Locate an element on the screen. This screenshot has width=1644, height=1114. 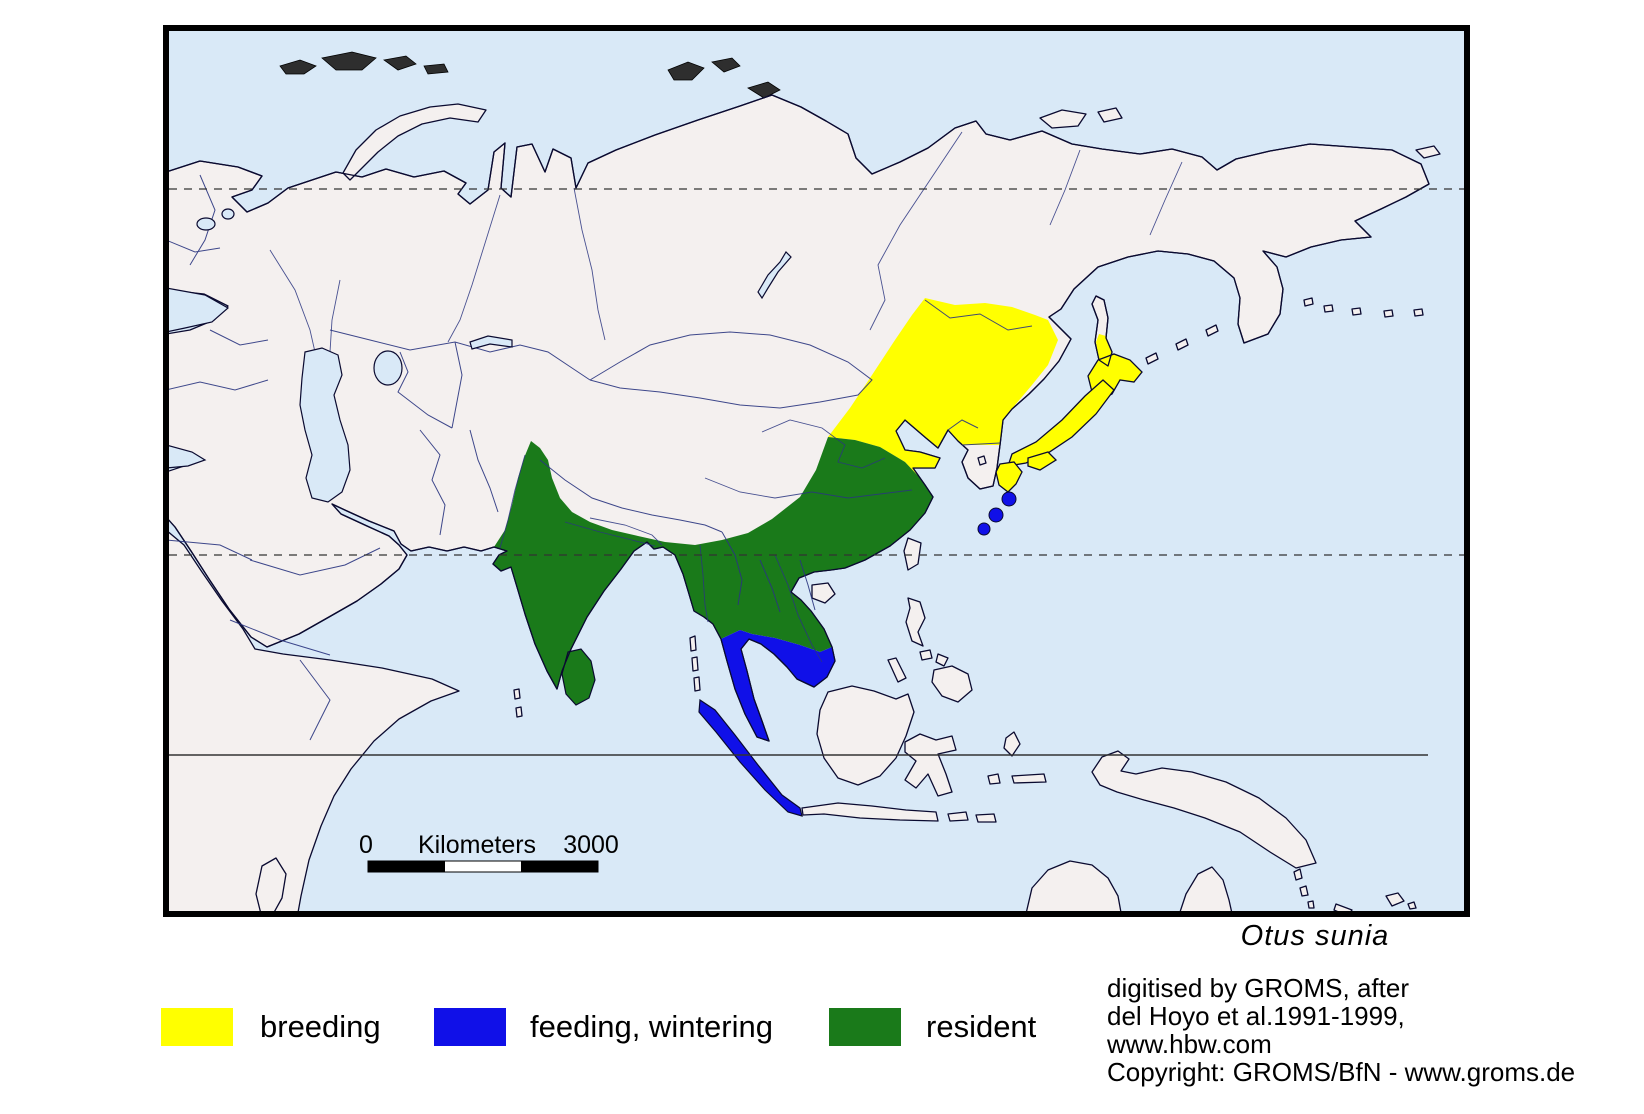
aral-sea is located at coordinates (388, 368).